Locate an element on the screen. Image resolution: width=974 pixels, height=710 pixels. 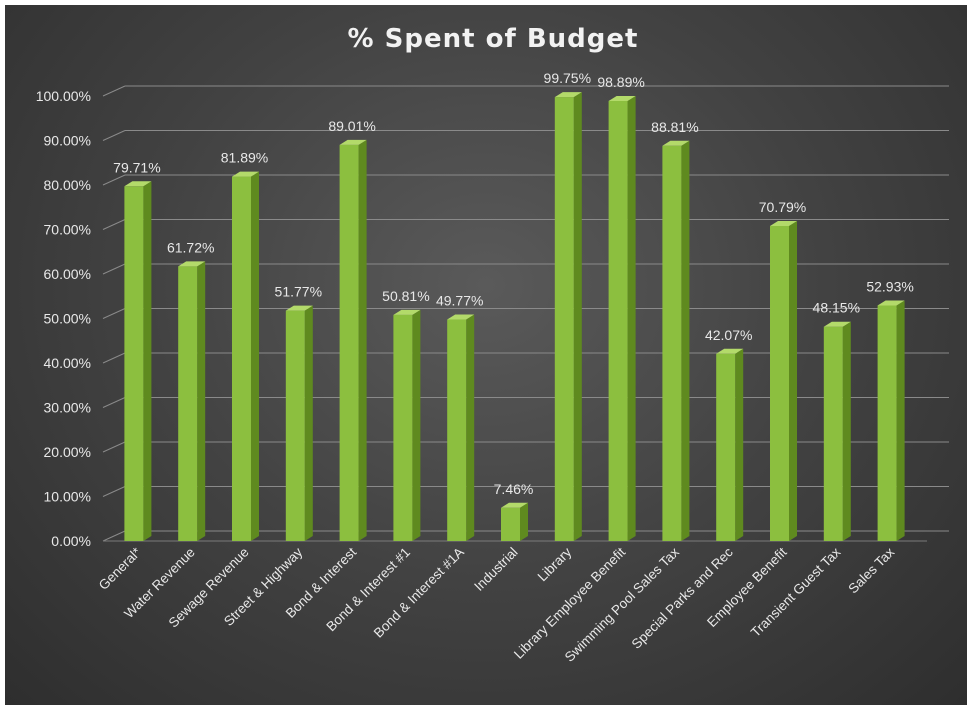
data-label: 48.15% is located at coordinates (836, 308).